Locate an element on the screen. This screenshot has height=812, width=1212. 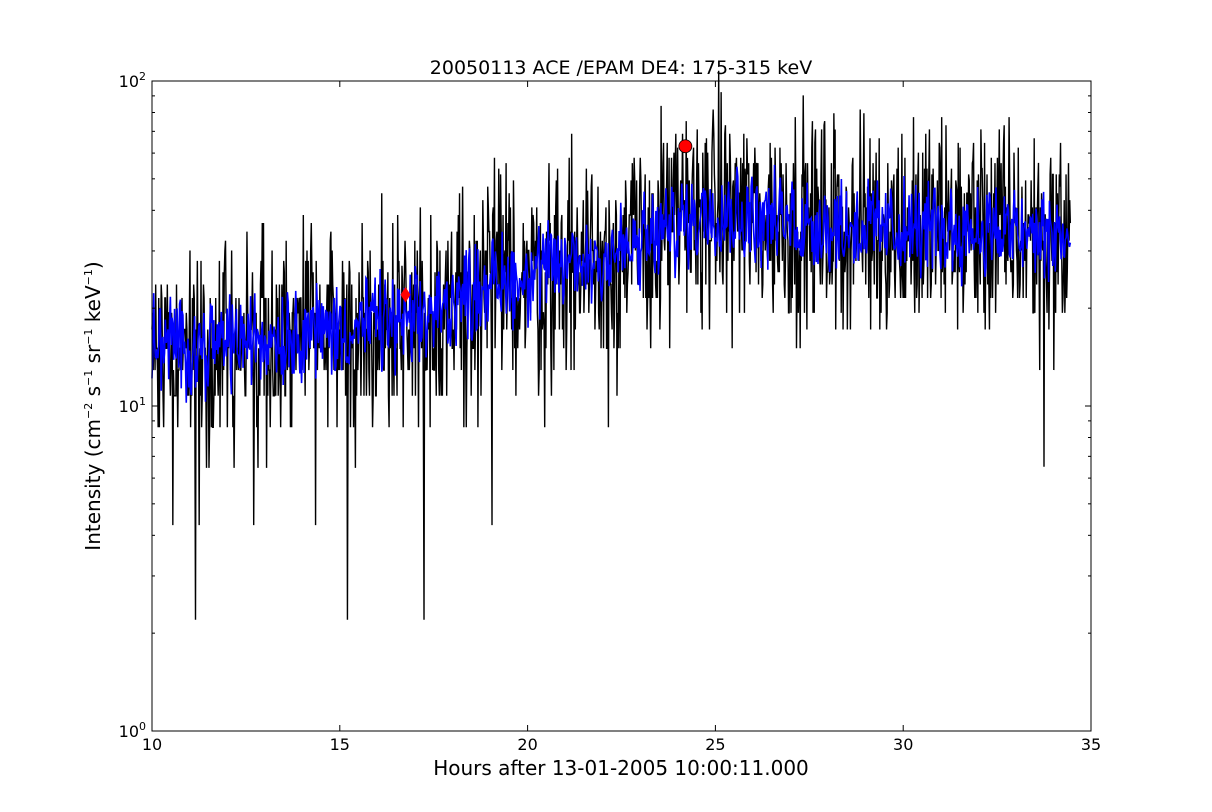
y-tick-label-exp: 1 is located at coordinates (142, 401).